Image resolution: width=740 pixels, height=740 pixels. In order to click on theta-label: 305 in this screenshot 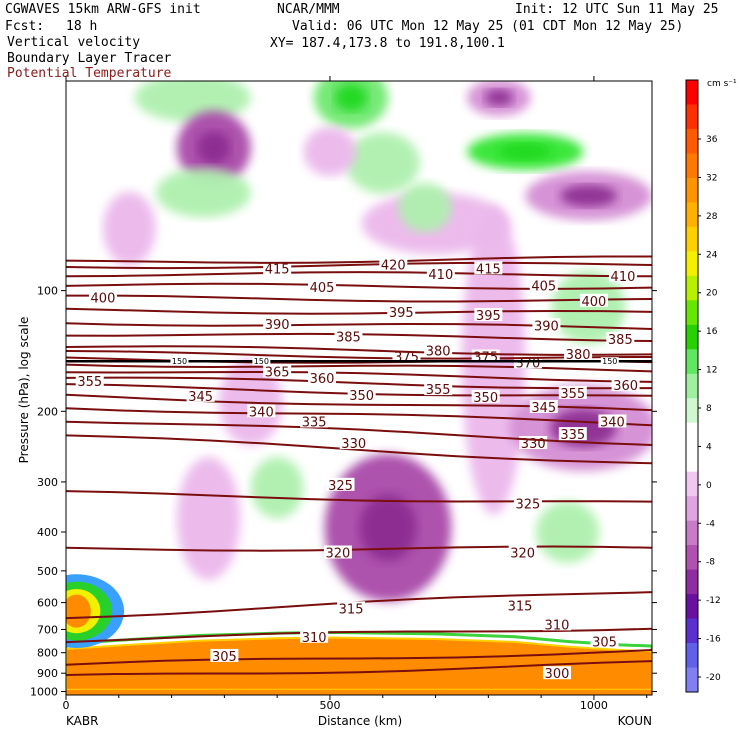, I will do `click(604, 642)`.